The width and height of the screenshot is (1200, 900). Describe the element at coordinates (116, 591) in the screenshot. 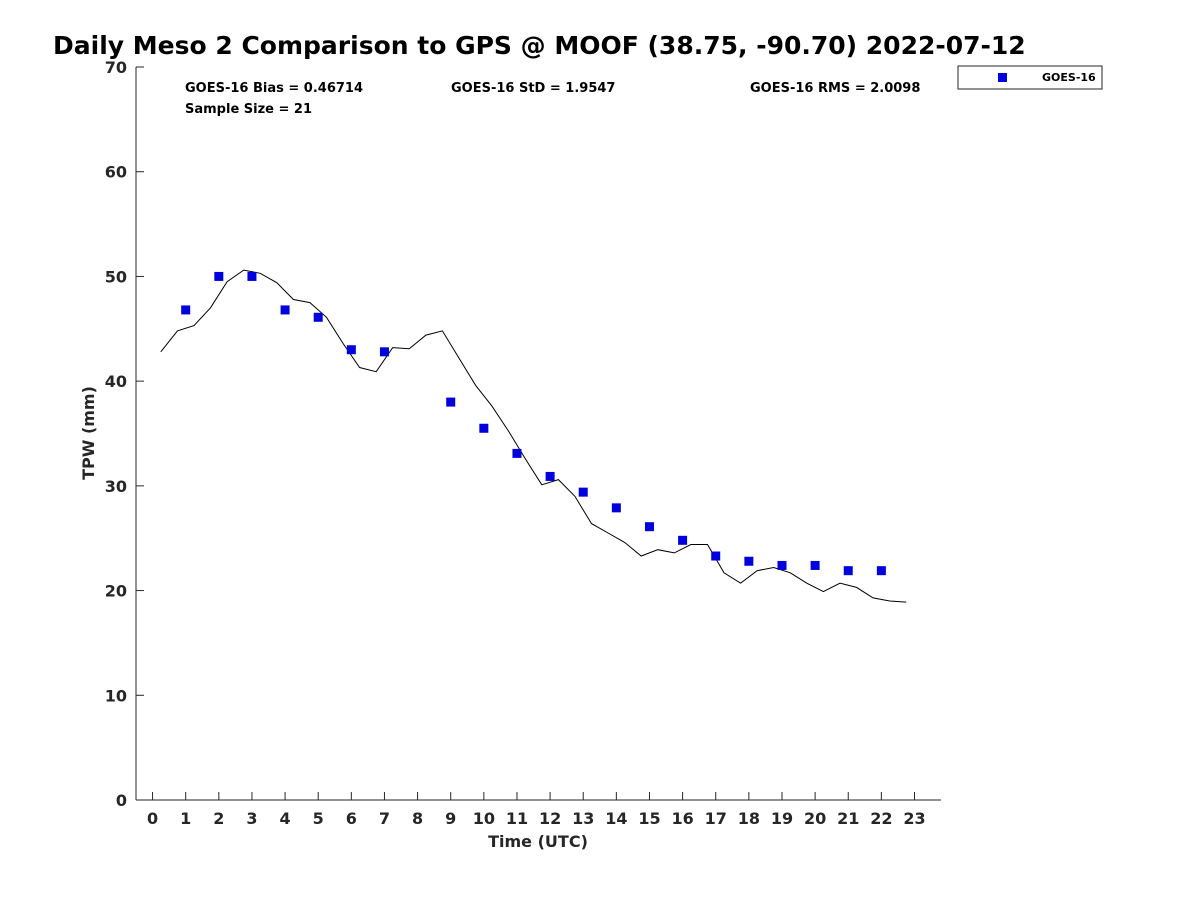

I see `y-tick-label: 20` at that location.